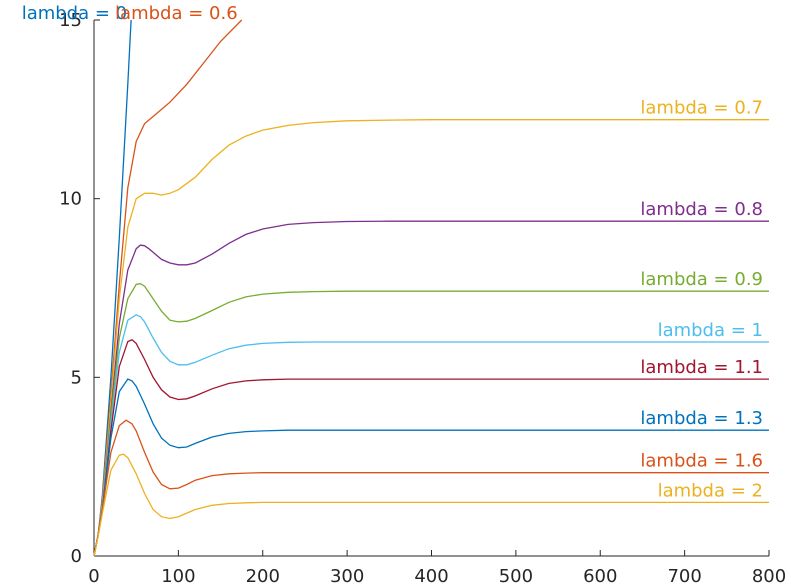  I want to click on series-label: lambda = 0, so click(74, 13).